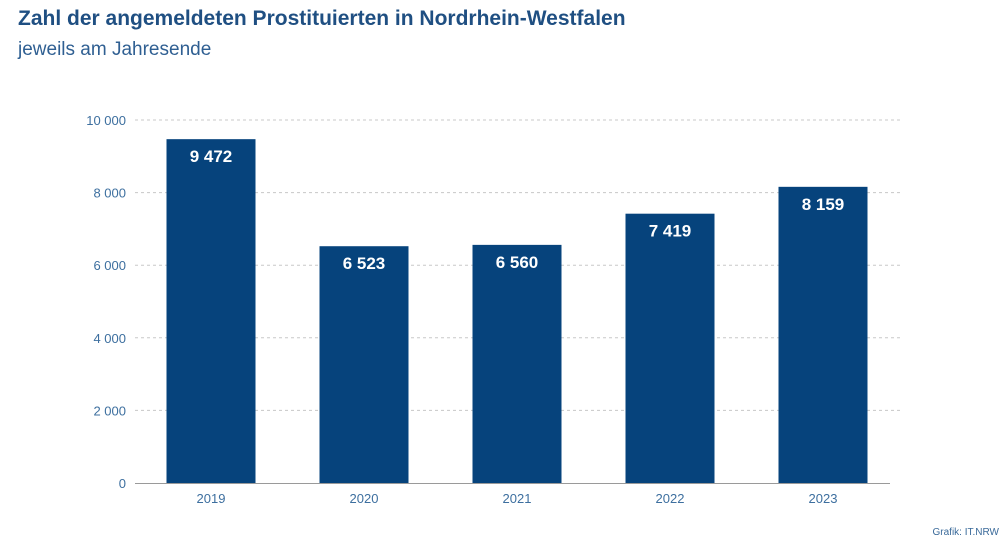 The image size is (999, 538). Describe the element at coordinates (211, 156) in the screenshot. I see `data-label-2019: 9 472` at that location.